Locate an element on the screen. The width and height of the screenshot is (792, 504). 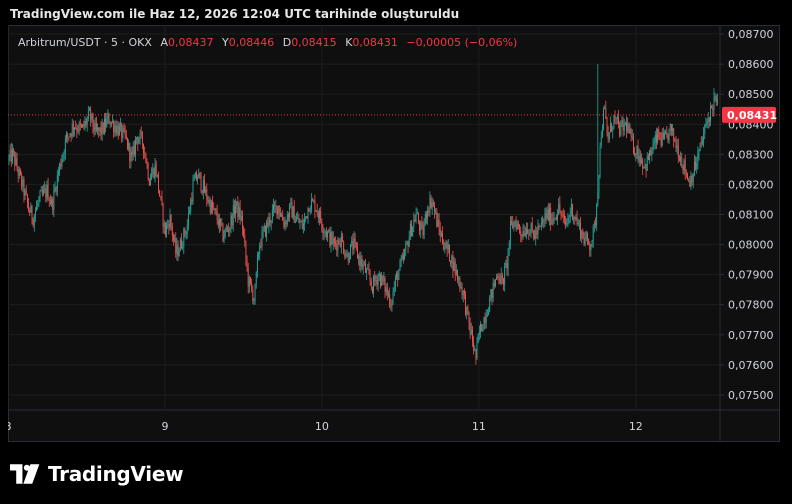
y-tick-label: 0,07500 is located at coordinates (751, 395).